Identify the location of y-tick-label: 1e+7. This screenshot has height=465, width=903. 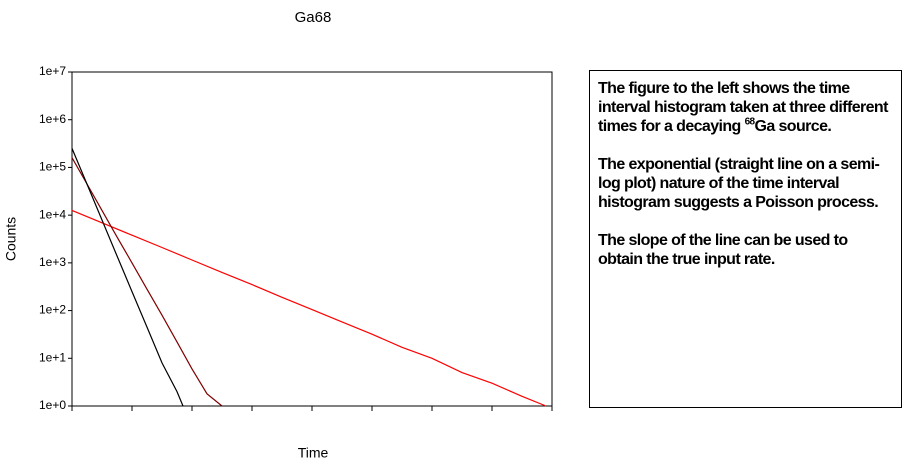
(52, 71).